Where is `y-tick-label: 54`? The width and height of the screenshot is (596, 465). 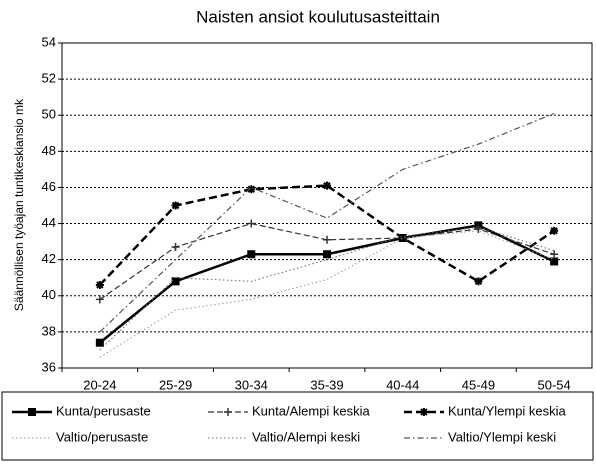 y-tick-label: 54 is located at coordinates (49, 41).